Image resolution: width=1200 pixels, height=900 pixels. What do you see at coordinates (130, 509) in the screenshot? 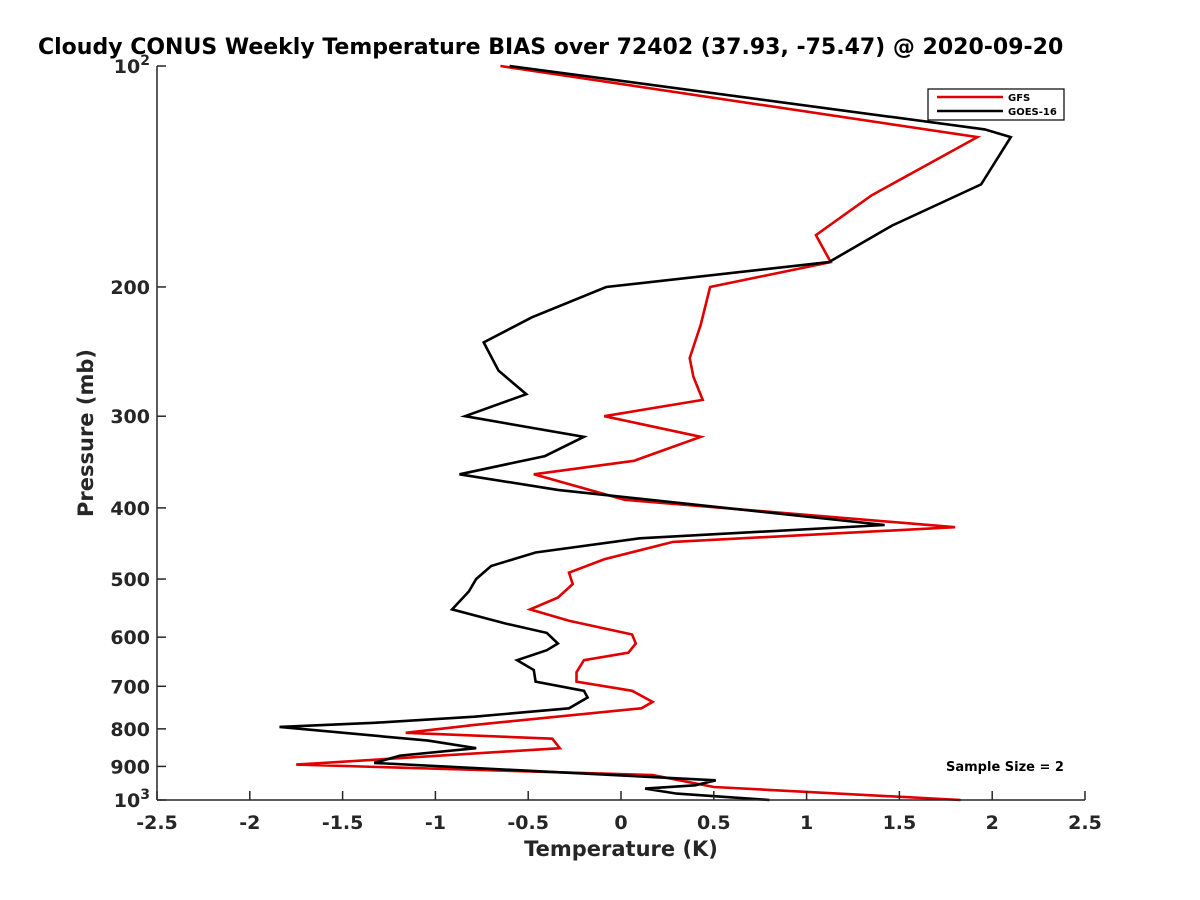
I see `y-tick-label: 400` at bounding box center [130, 509].